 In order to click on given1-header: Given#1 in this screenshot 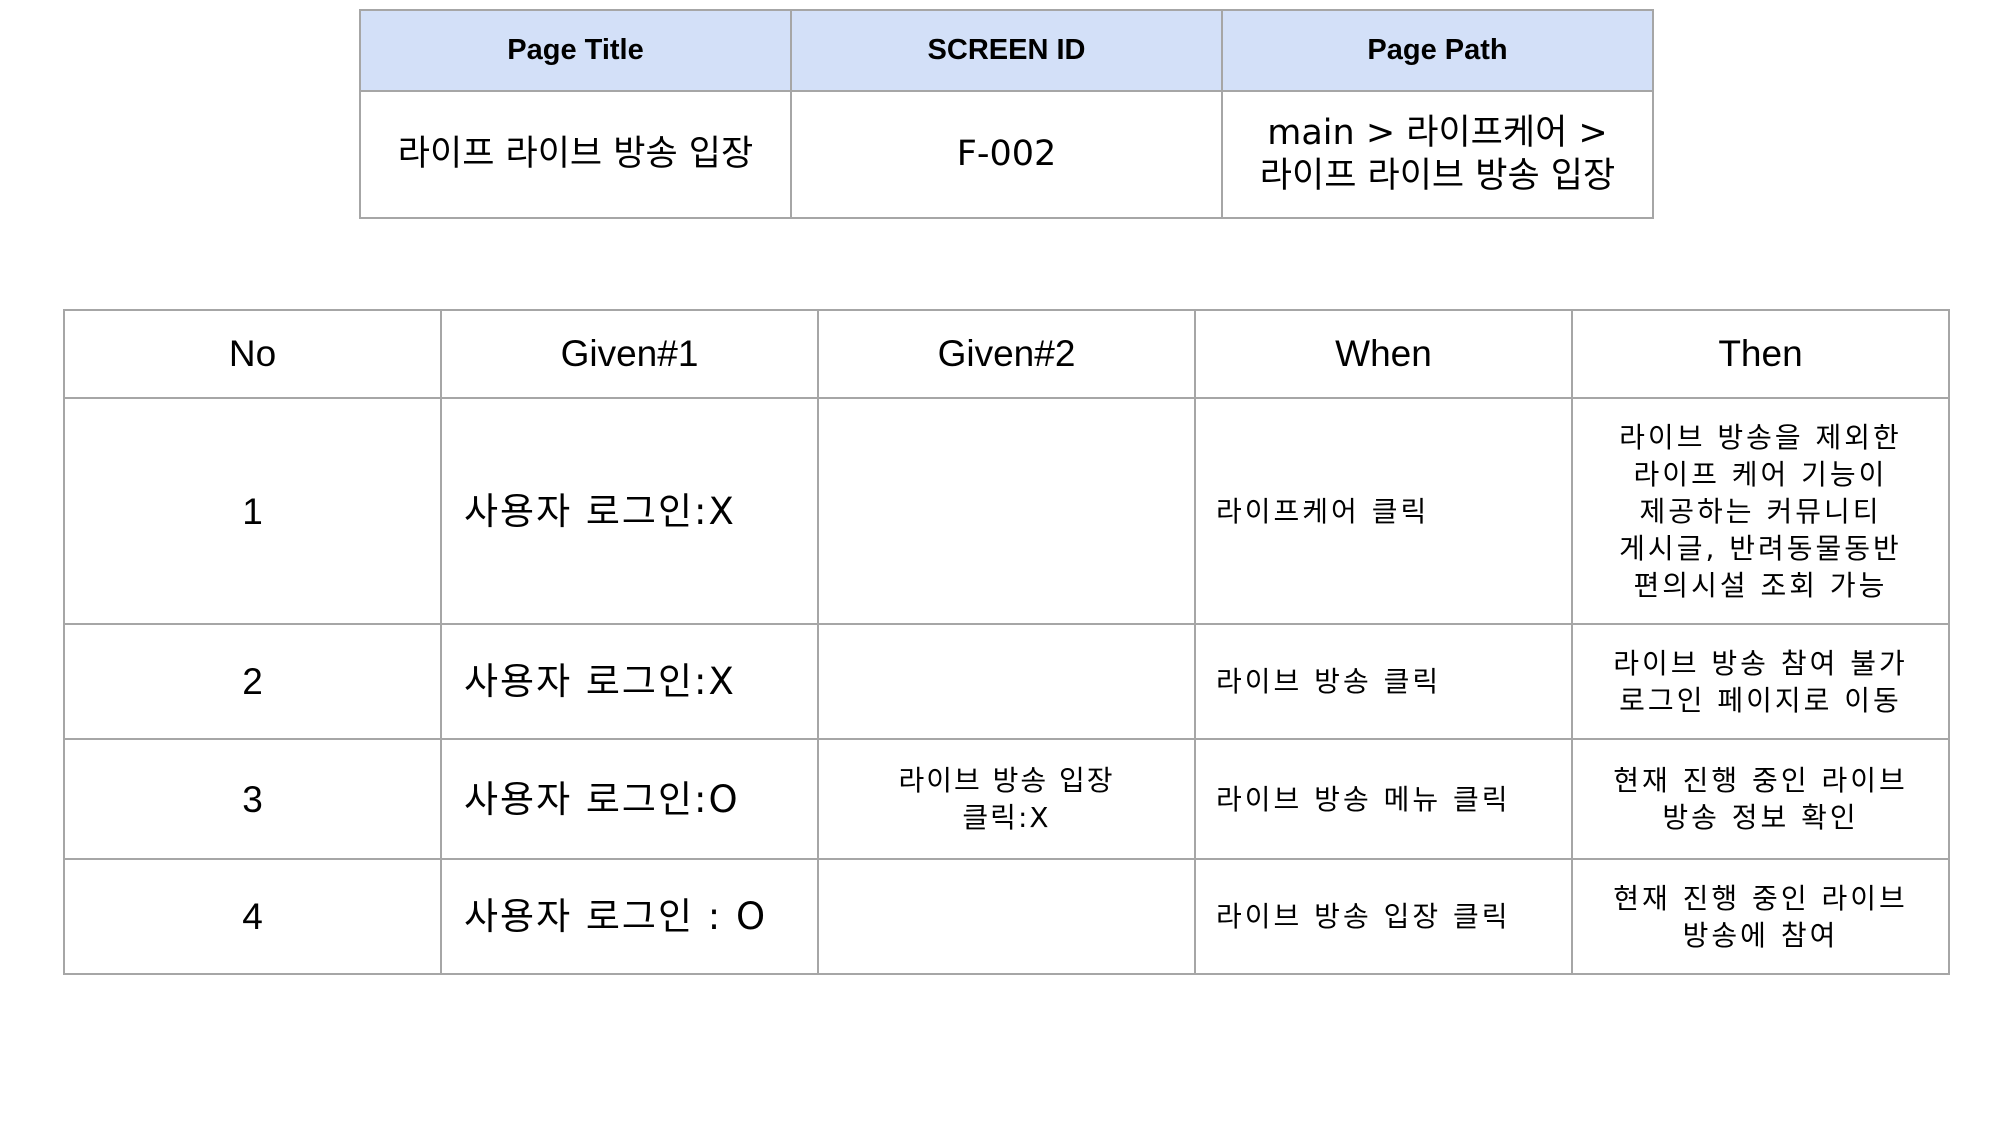, I will do `click(629, 354)`.